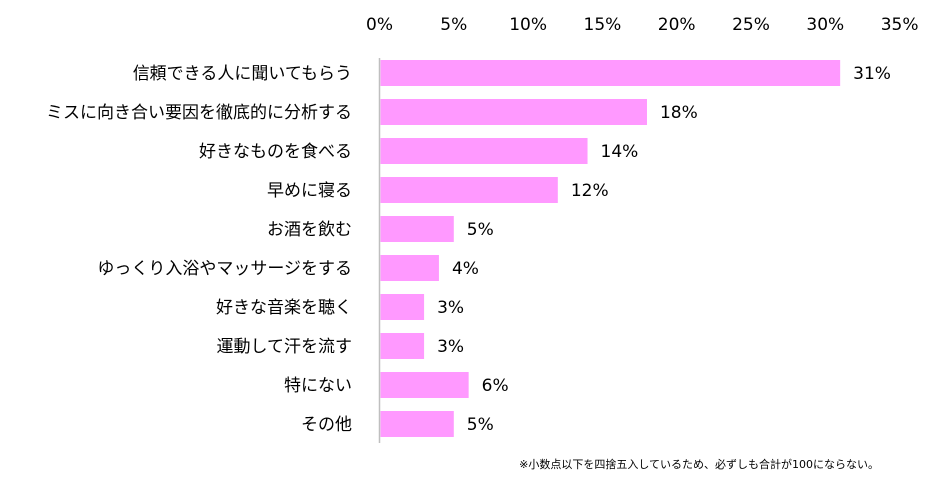 Image resolution: width=941 pixels, height=483 pixels. Describe the element at coordinates (465, 269) in the screenshot. I see `value-label: 4%` at that location.